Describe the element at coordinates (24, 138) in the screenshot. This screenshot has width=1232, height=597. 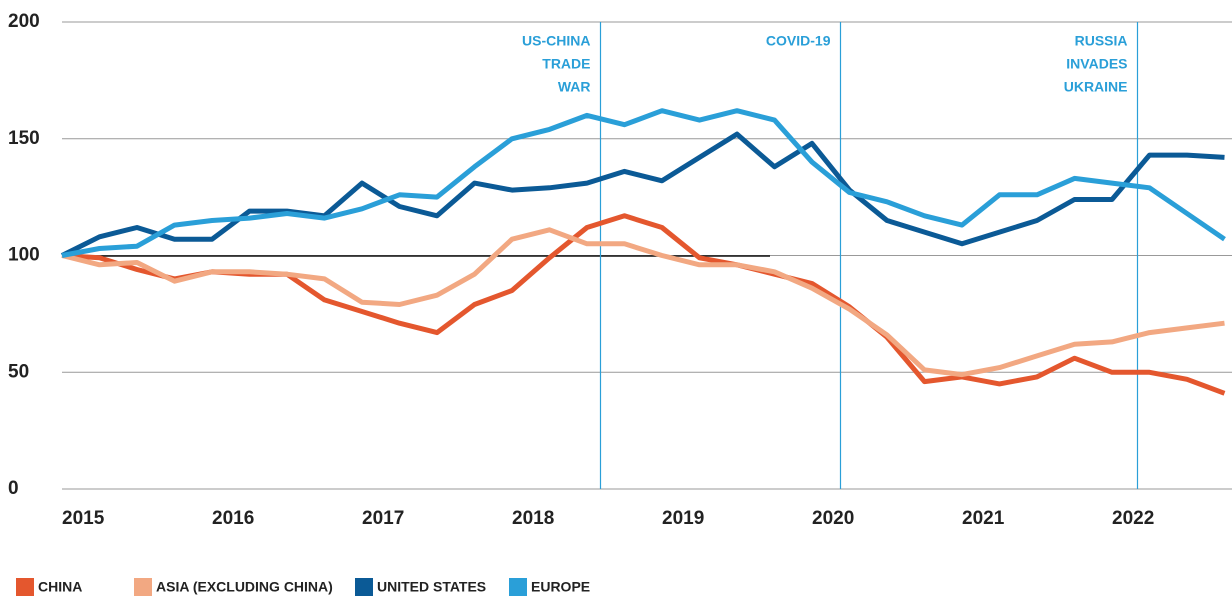
I see `y-tick-label: 150` at that location.